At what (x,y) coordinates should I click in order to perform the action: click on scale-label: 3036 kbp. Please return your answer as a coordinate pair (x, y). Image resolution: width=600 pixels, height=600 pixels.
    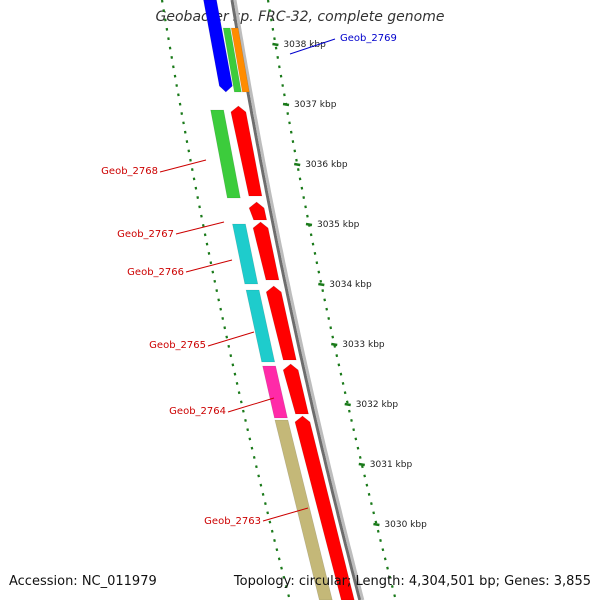
    Looking at the image, I should click on (326, 165).